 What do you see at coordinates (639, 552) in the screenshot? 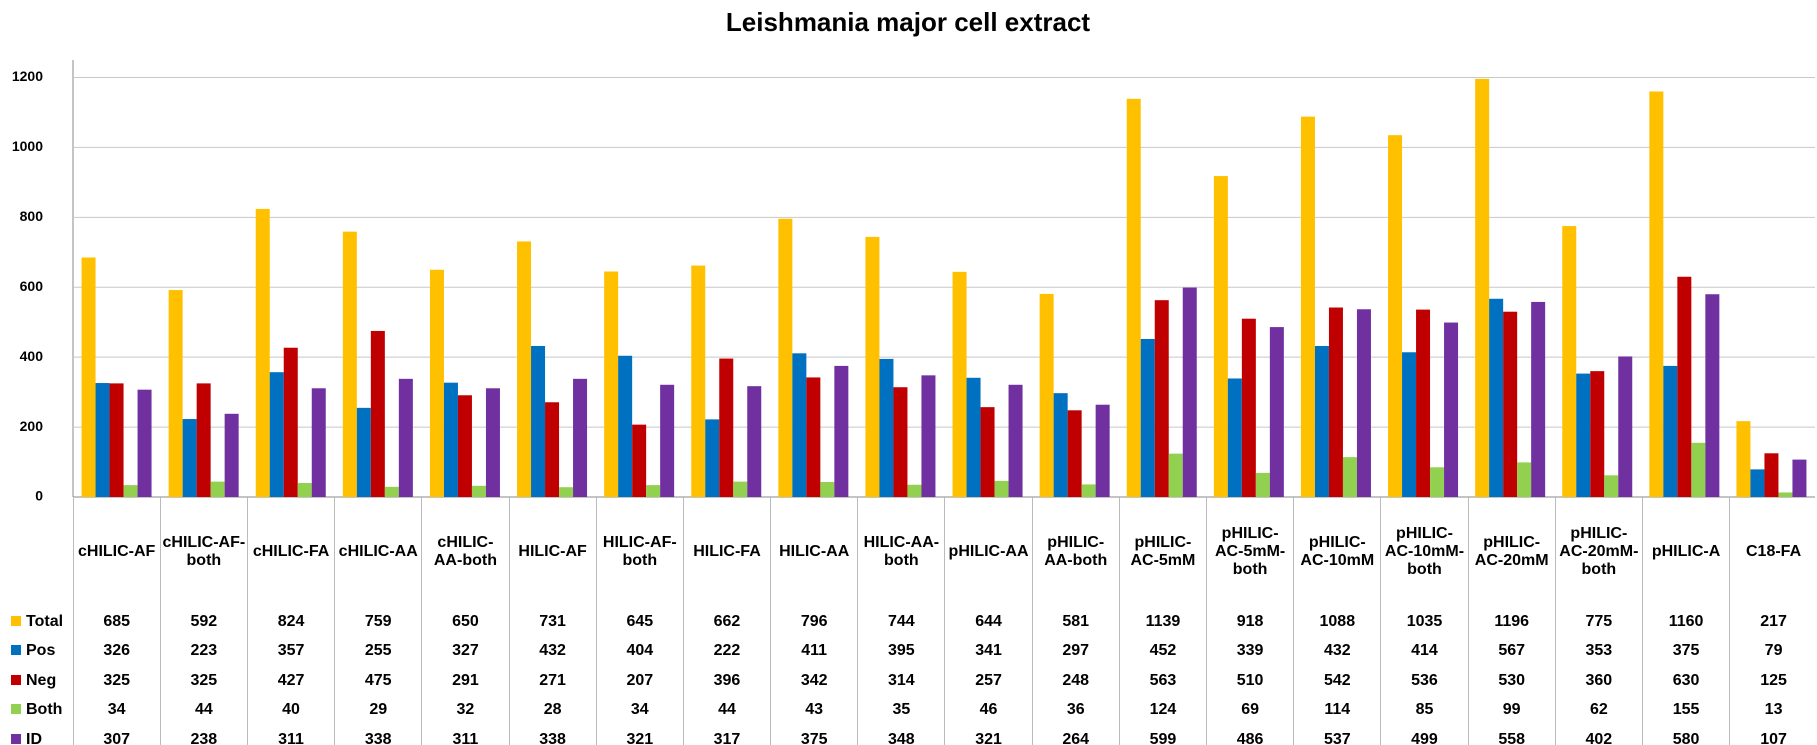
I see `category-label: HILIC-AF-both` at bounding box center [639, 552].